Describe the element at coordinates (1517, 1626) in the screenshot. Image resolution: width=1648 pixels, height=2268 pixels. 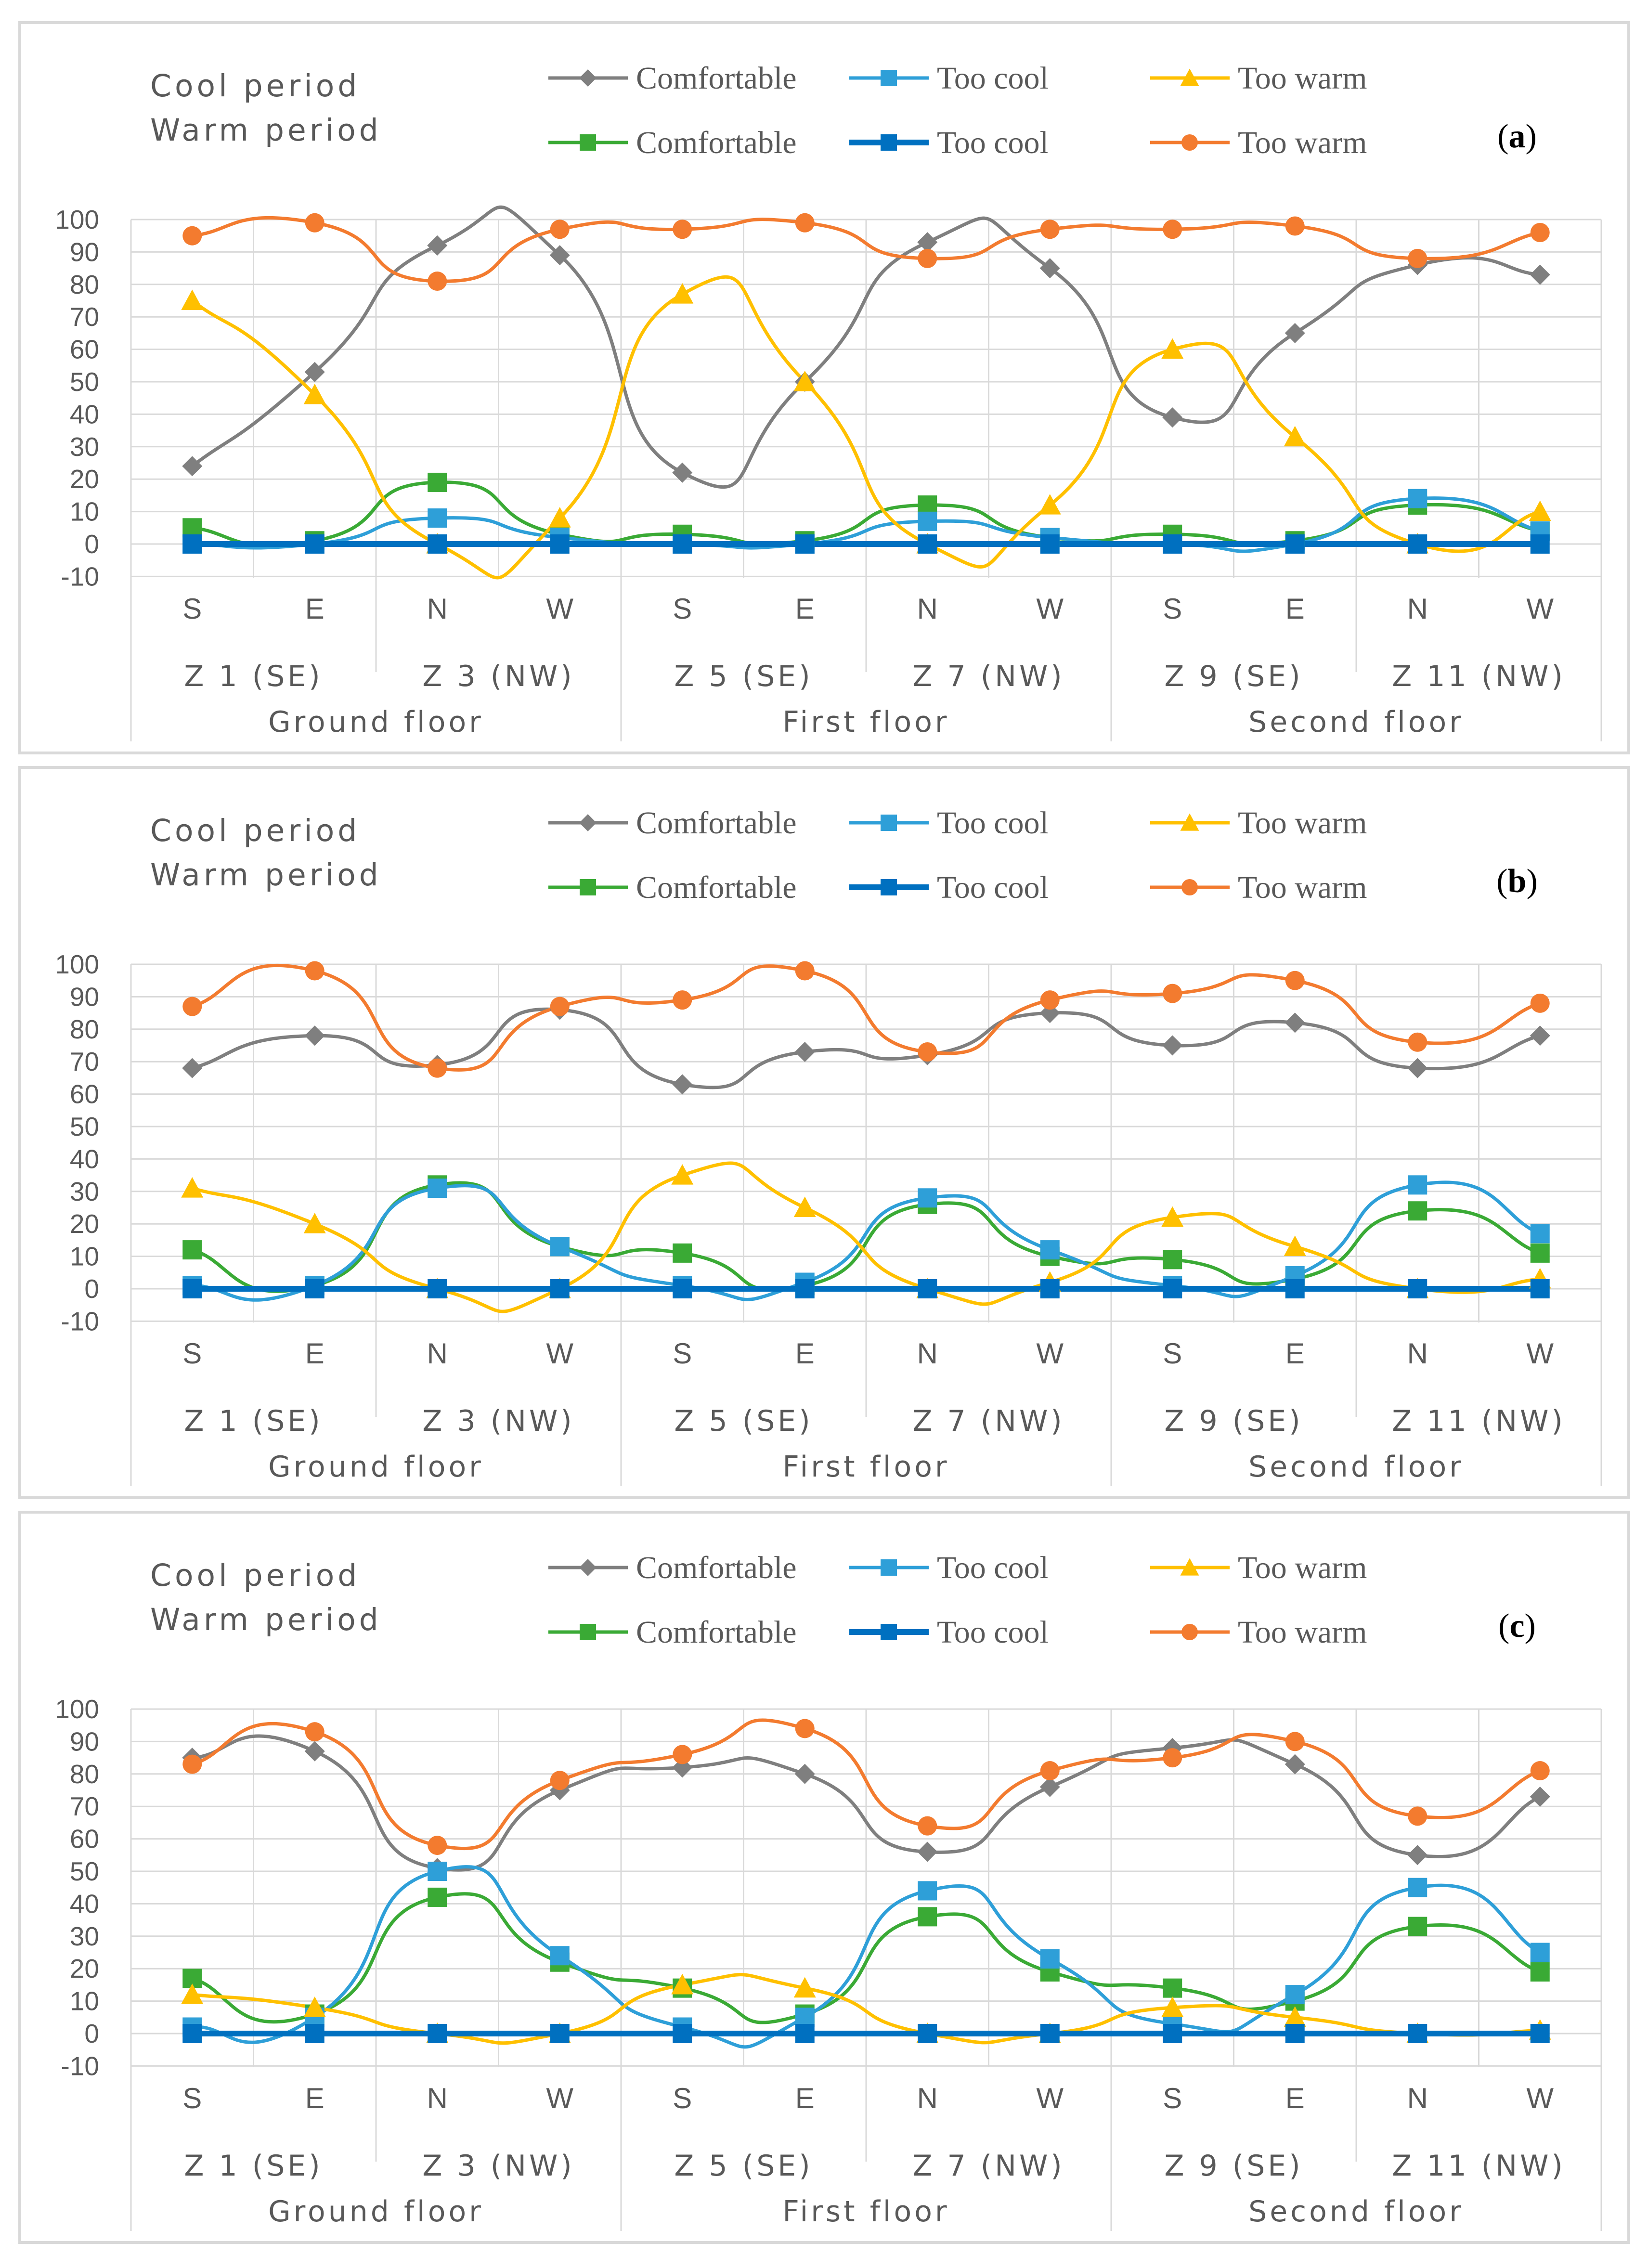
I see `panel-label: (c)` at that location.